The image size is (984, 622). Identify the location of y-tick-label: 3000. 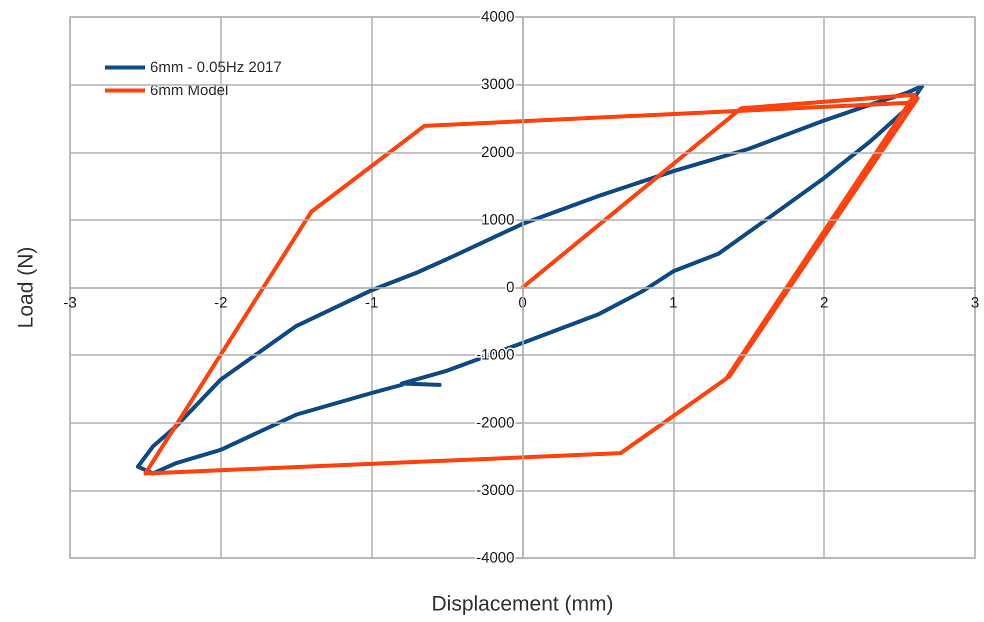
(497, 85).